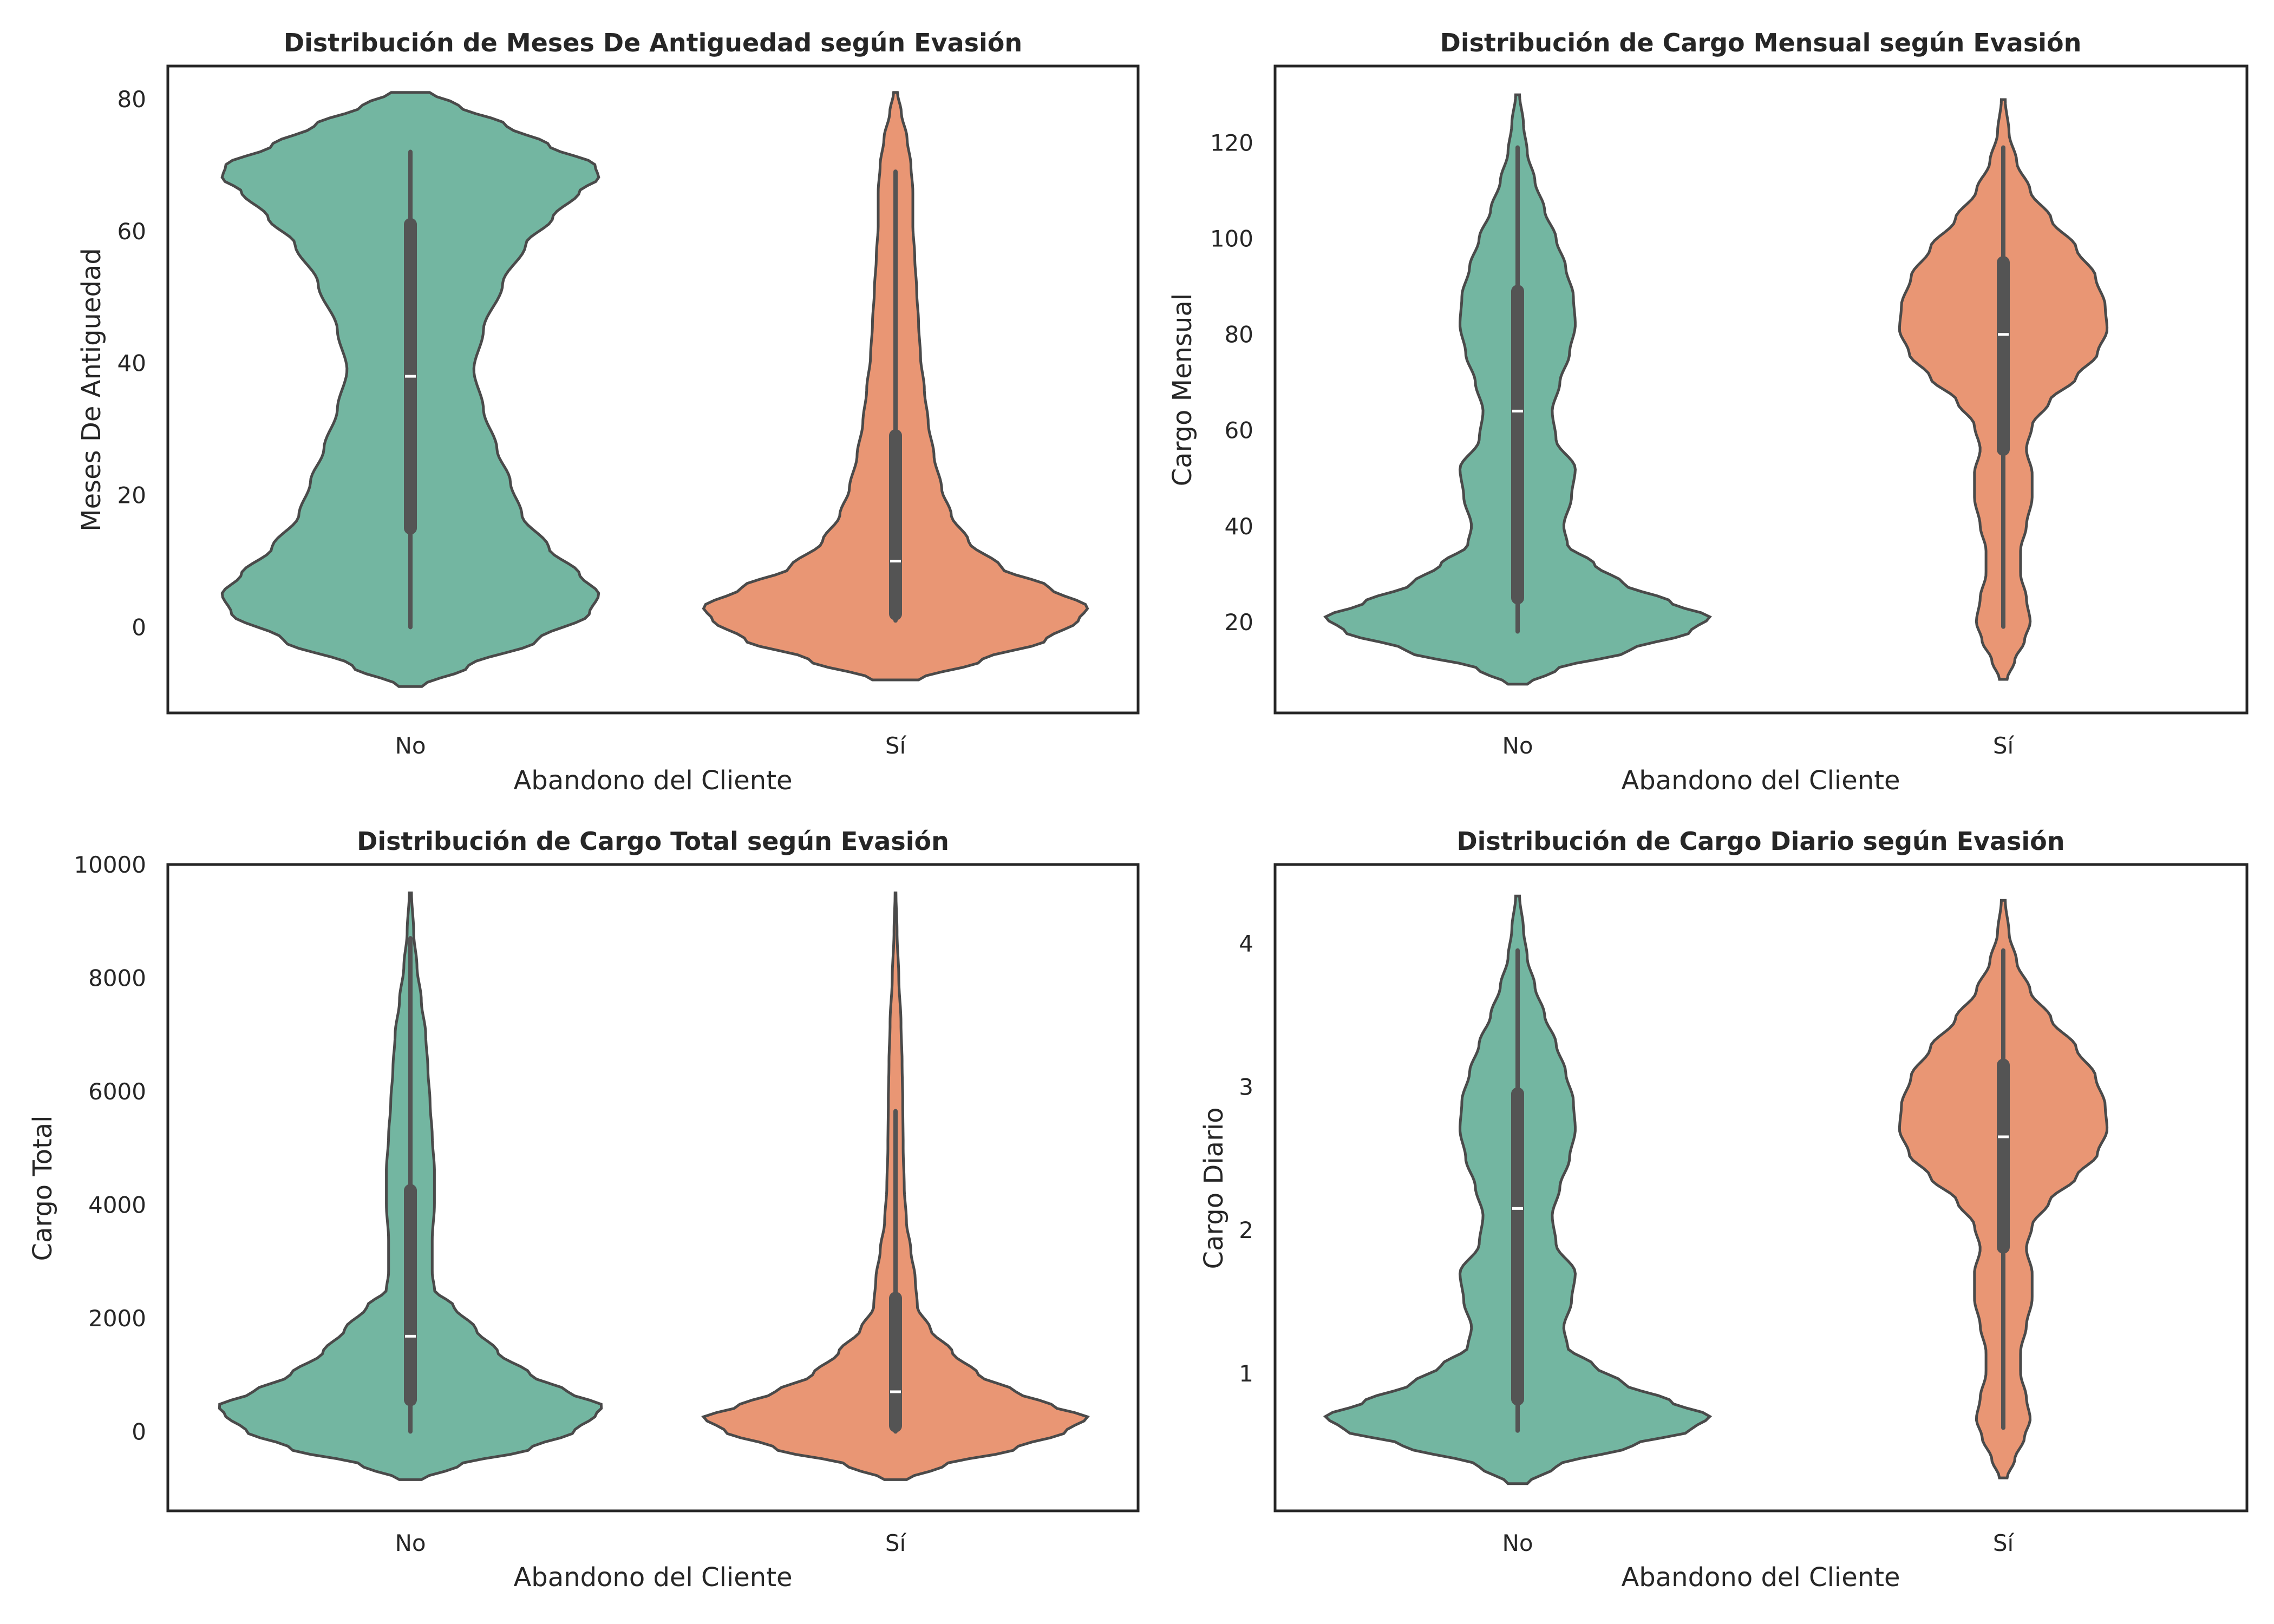 The height and width of the screenshot is (1624, 2274). Describe the element at coordinates (117, 1091) in the screenshot. I see `y-tick-label: 6000` at that location.